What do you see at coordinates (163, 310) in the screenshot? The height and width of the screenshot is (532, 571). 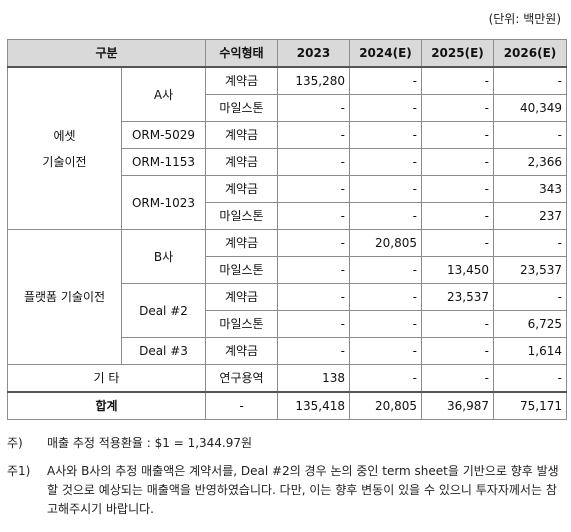 I see `sub-deal-2: Deal #2` at bounding box center [163, 310].